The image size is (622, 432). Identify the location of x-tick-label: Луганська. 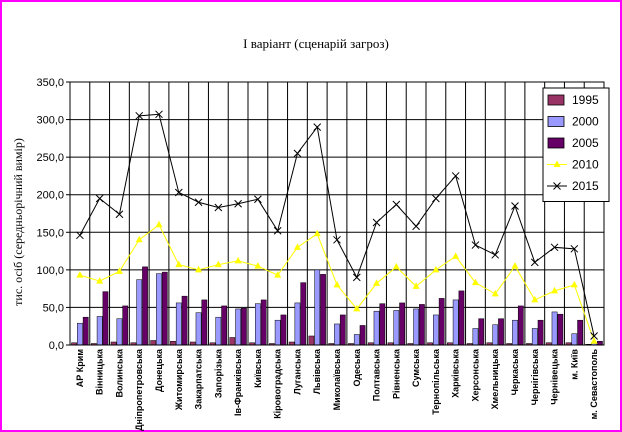
(297, 371).